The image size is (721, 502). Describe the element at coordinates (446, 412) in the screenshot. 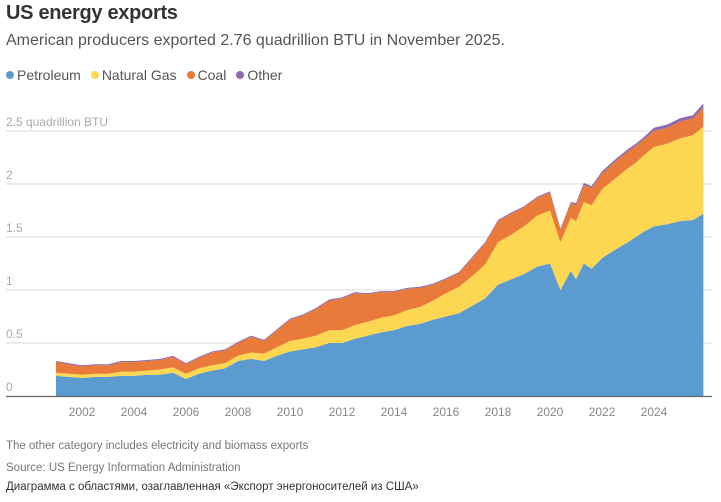

I see `x-tick-label: 2016` at that location.